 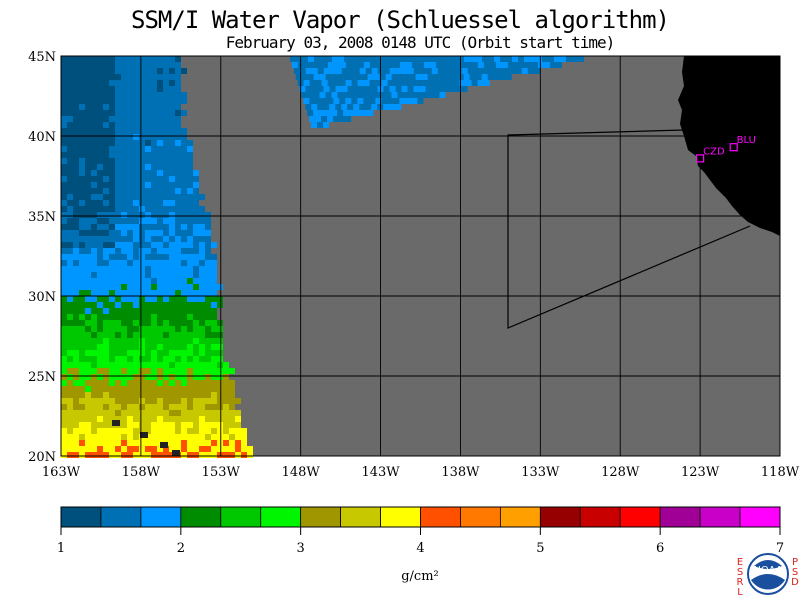 What do you see at coordinates (380, 472) in the screenshot?
I see `lon-tick-label: 143W` at bounding box center [380, 472].